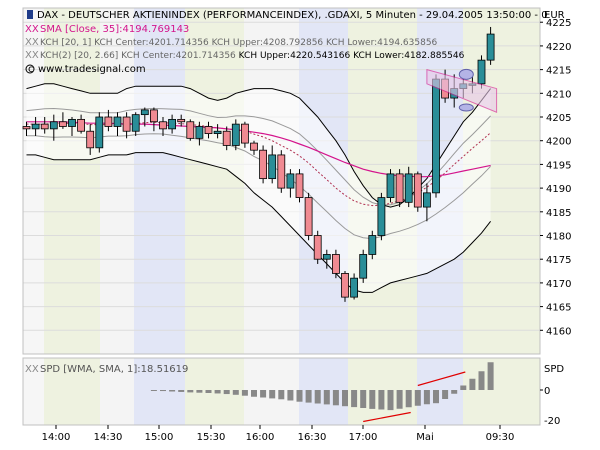 The image size is (600, 450). Describe the element at coordinates (558, 23) in the screenshot. I see `price-tick-label: 4225` at that location.